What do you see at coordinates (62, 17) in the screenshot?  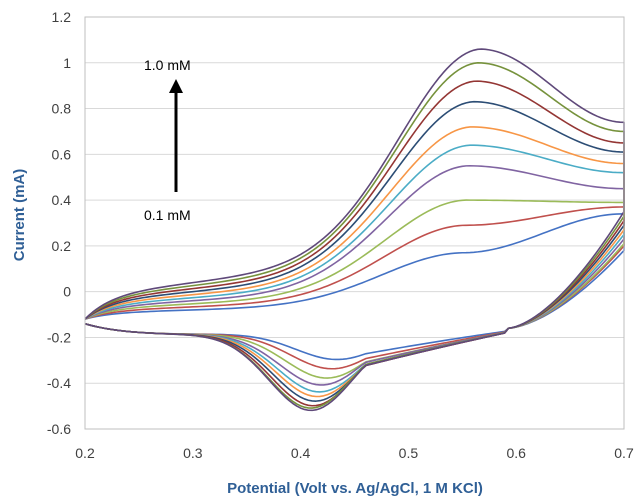 I see `y-tick-label: 1.2` at bounding box center [62, 17].